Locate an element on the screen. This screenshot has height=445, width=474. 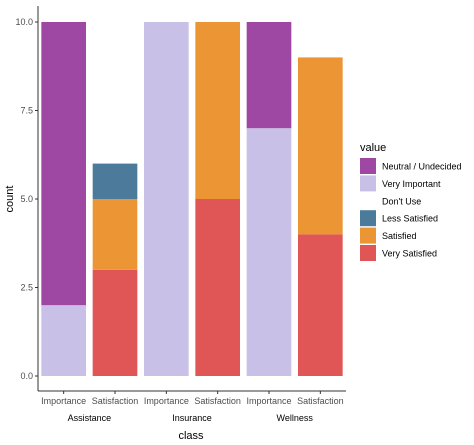
y-tick-label: 5.0 is located at coordinates (26, 199).